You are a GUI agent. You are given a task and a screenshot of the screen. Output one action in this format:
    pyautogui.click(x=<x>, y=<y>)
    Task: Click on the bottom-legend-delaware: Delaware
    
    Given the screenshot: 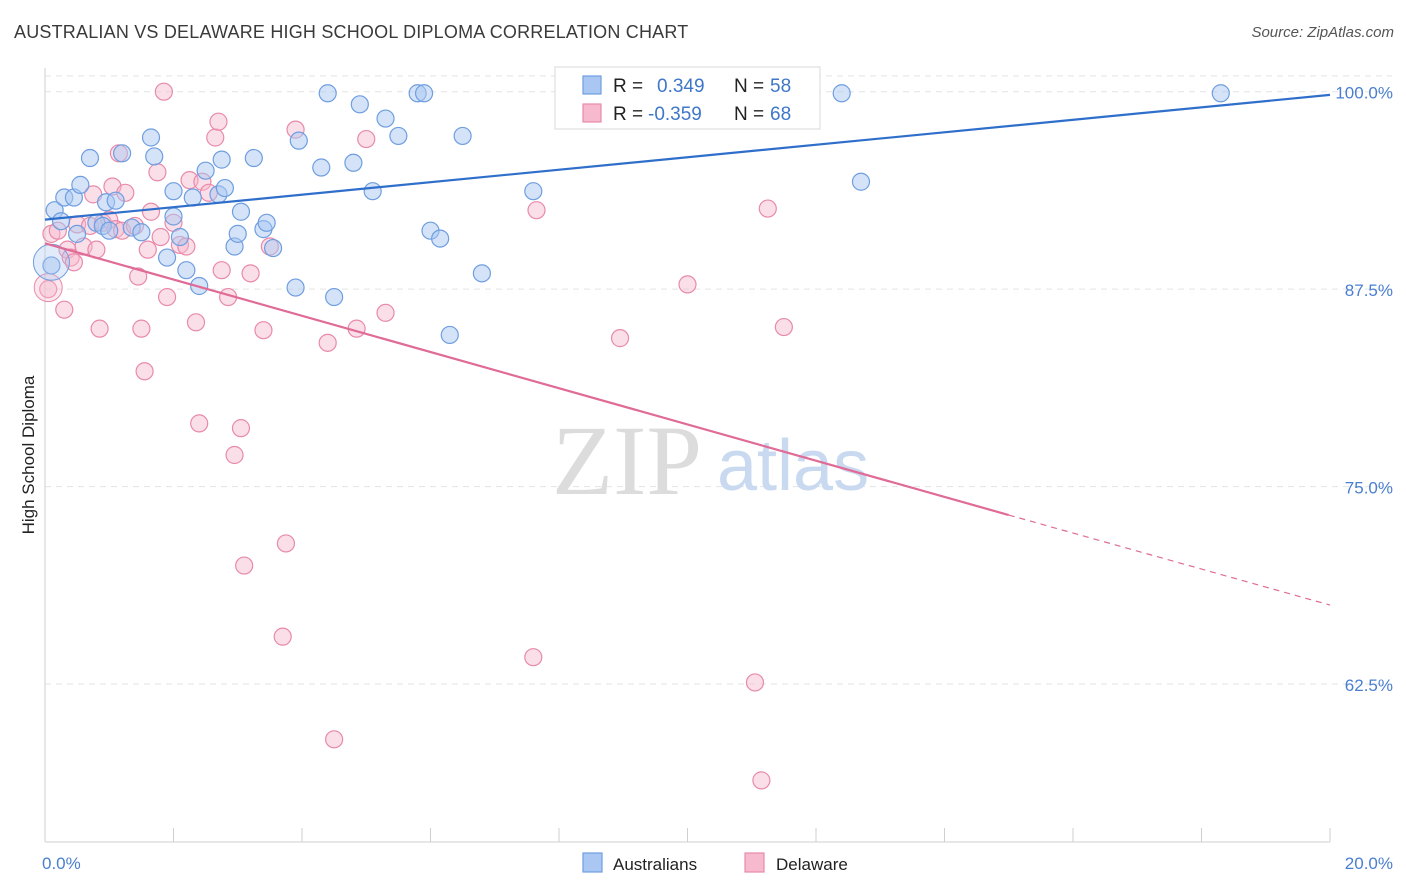 What is the action you would take?
    pyautogui.click(x=812, y=864)
    